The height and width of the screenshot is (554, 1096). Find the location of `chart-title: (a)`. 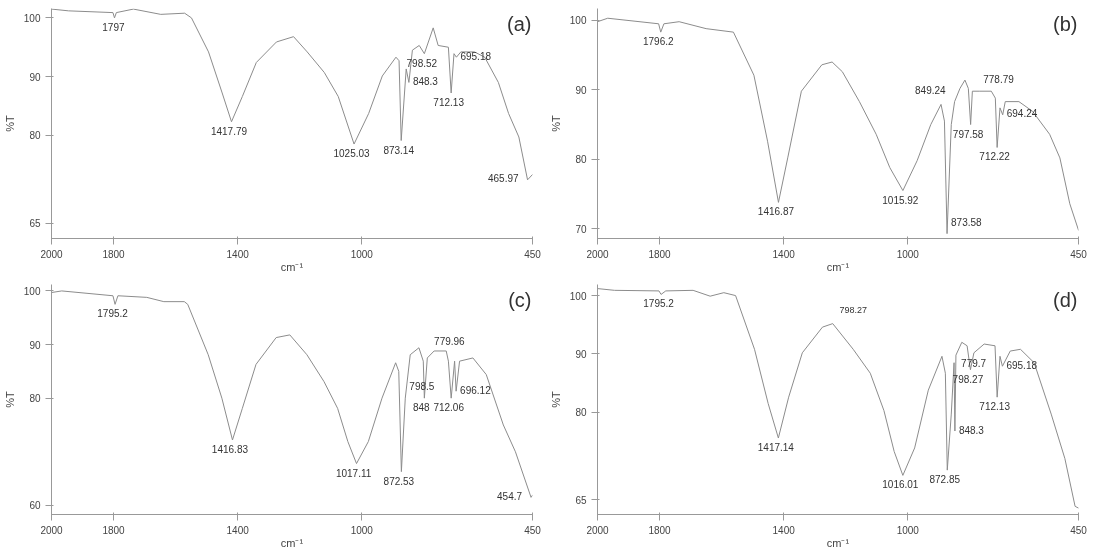

chart-title: (a) is located at coordinates (519, 23).